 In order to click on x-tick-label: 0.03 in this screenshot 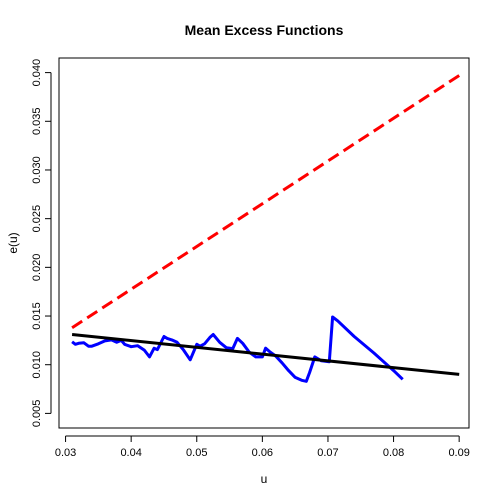, I will do `click(65, 453)`.